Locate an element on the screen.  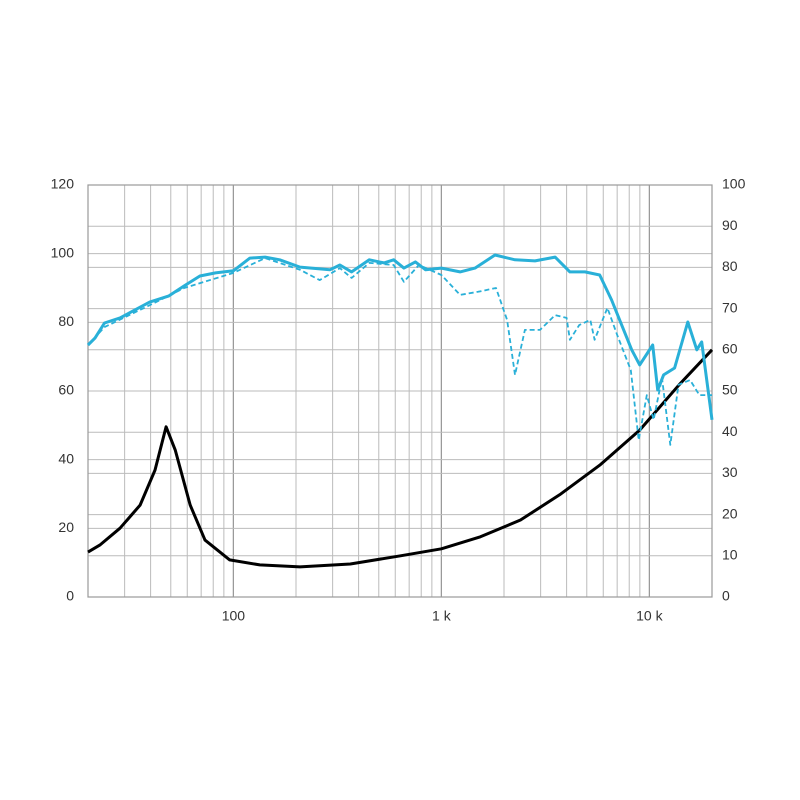
y2-tick-label: 20 is located at coordinates (730, 513).